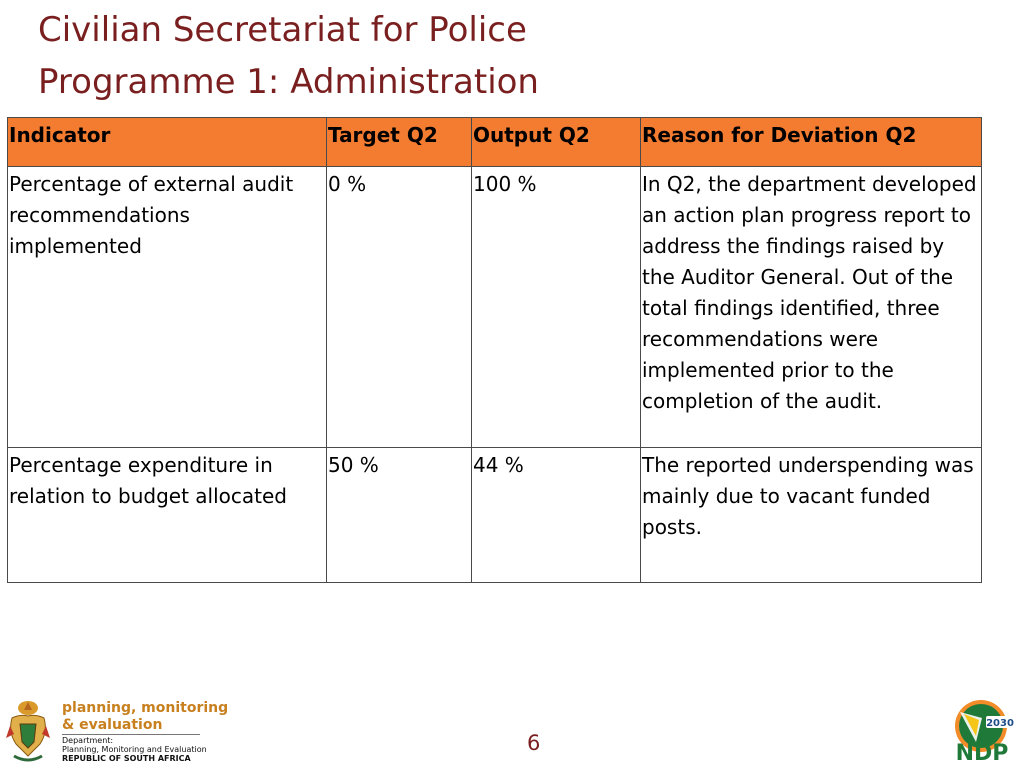 The height and width of the screenshot is (768, 1024). Describe the element at coordinates (145, 708) in the screenshot. I see `dpme-line-1: planning, monitoring` at that location.